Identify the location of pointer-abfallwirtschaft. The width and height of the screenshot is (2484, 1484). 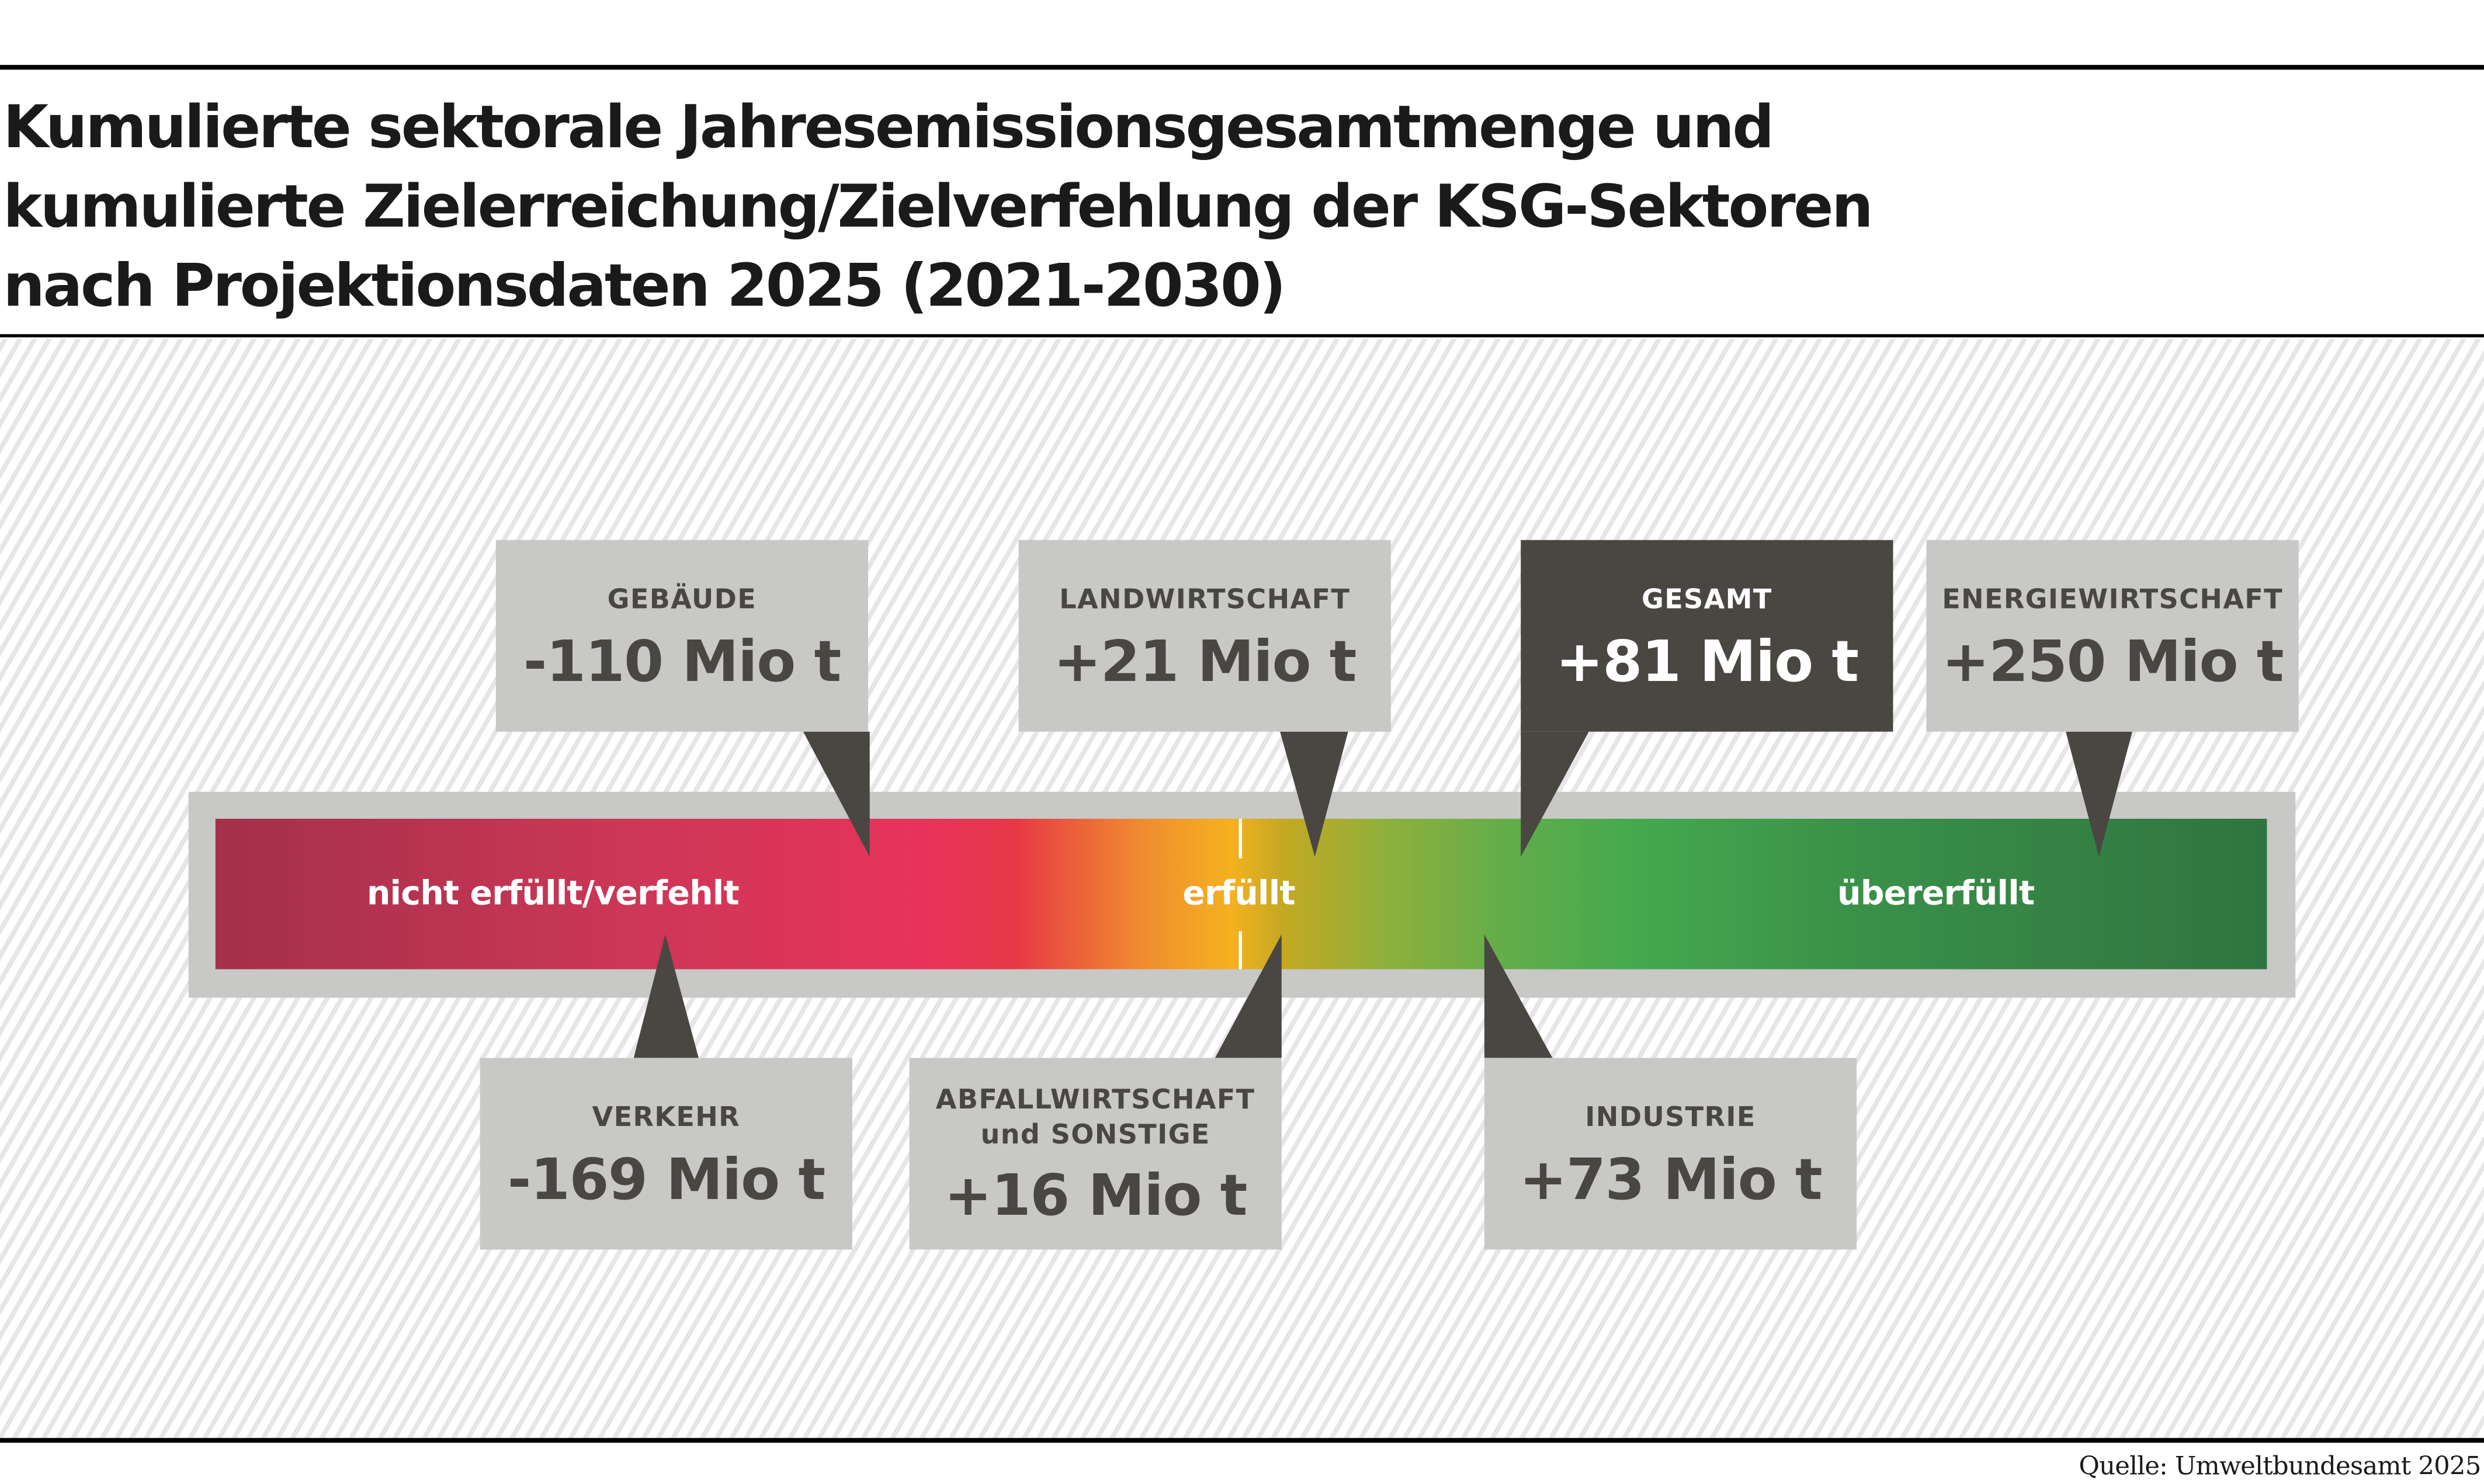
(1248, 996).